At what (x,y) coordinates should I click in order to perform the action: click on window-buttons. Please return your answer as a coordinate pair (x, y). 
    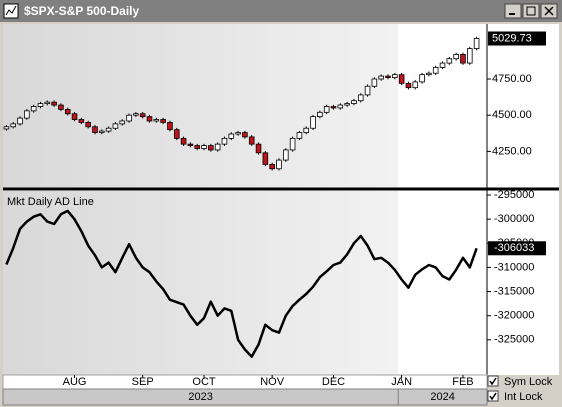
    Looking at the image, I should click on (531, 11).